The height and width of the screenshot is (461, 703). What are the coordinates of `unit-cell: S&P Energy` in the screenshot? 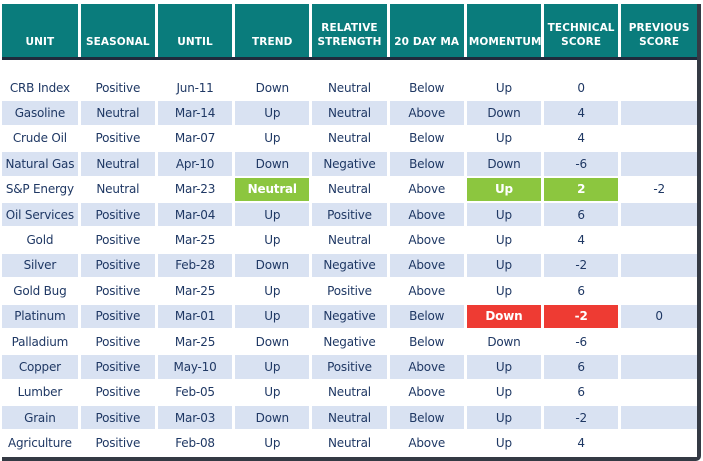 It's located at (41, 189).